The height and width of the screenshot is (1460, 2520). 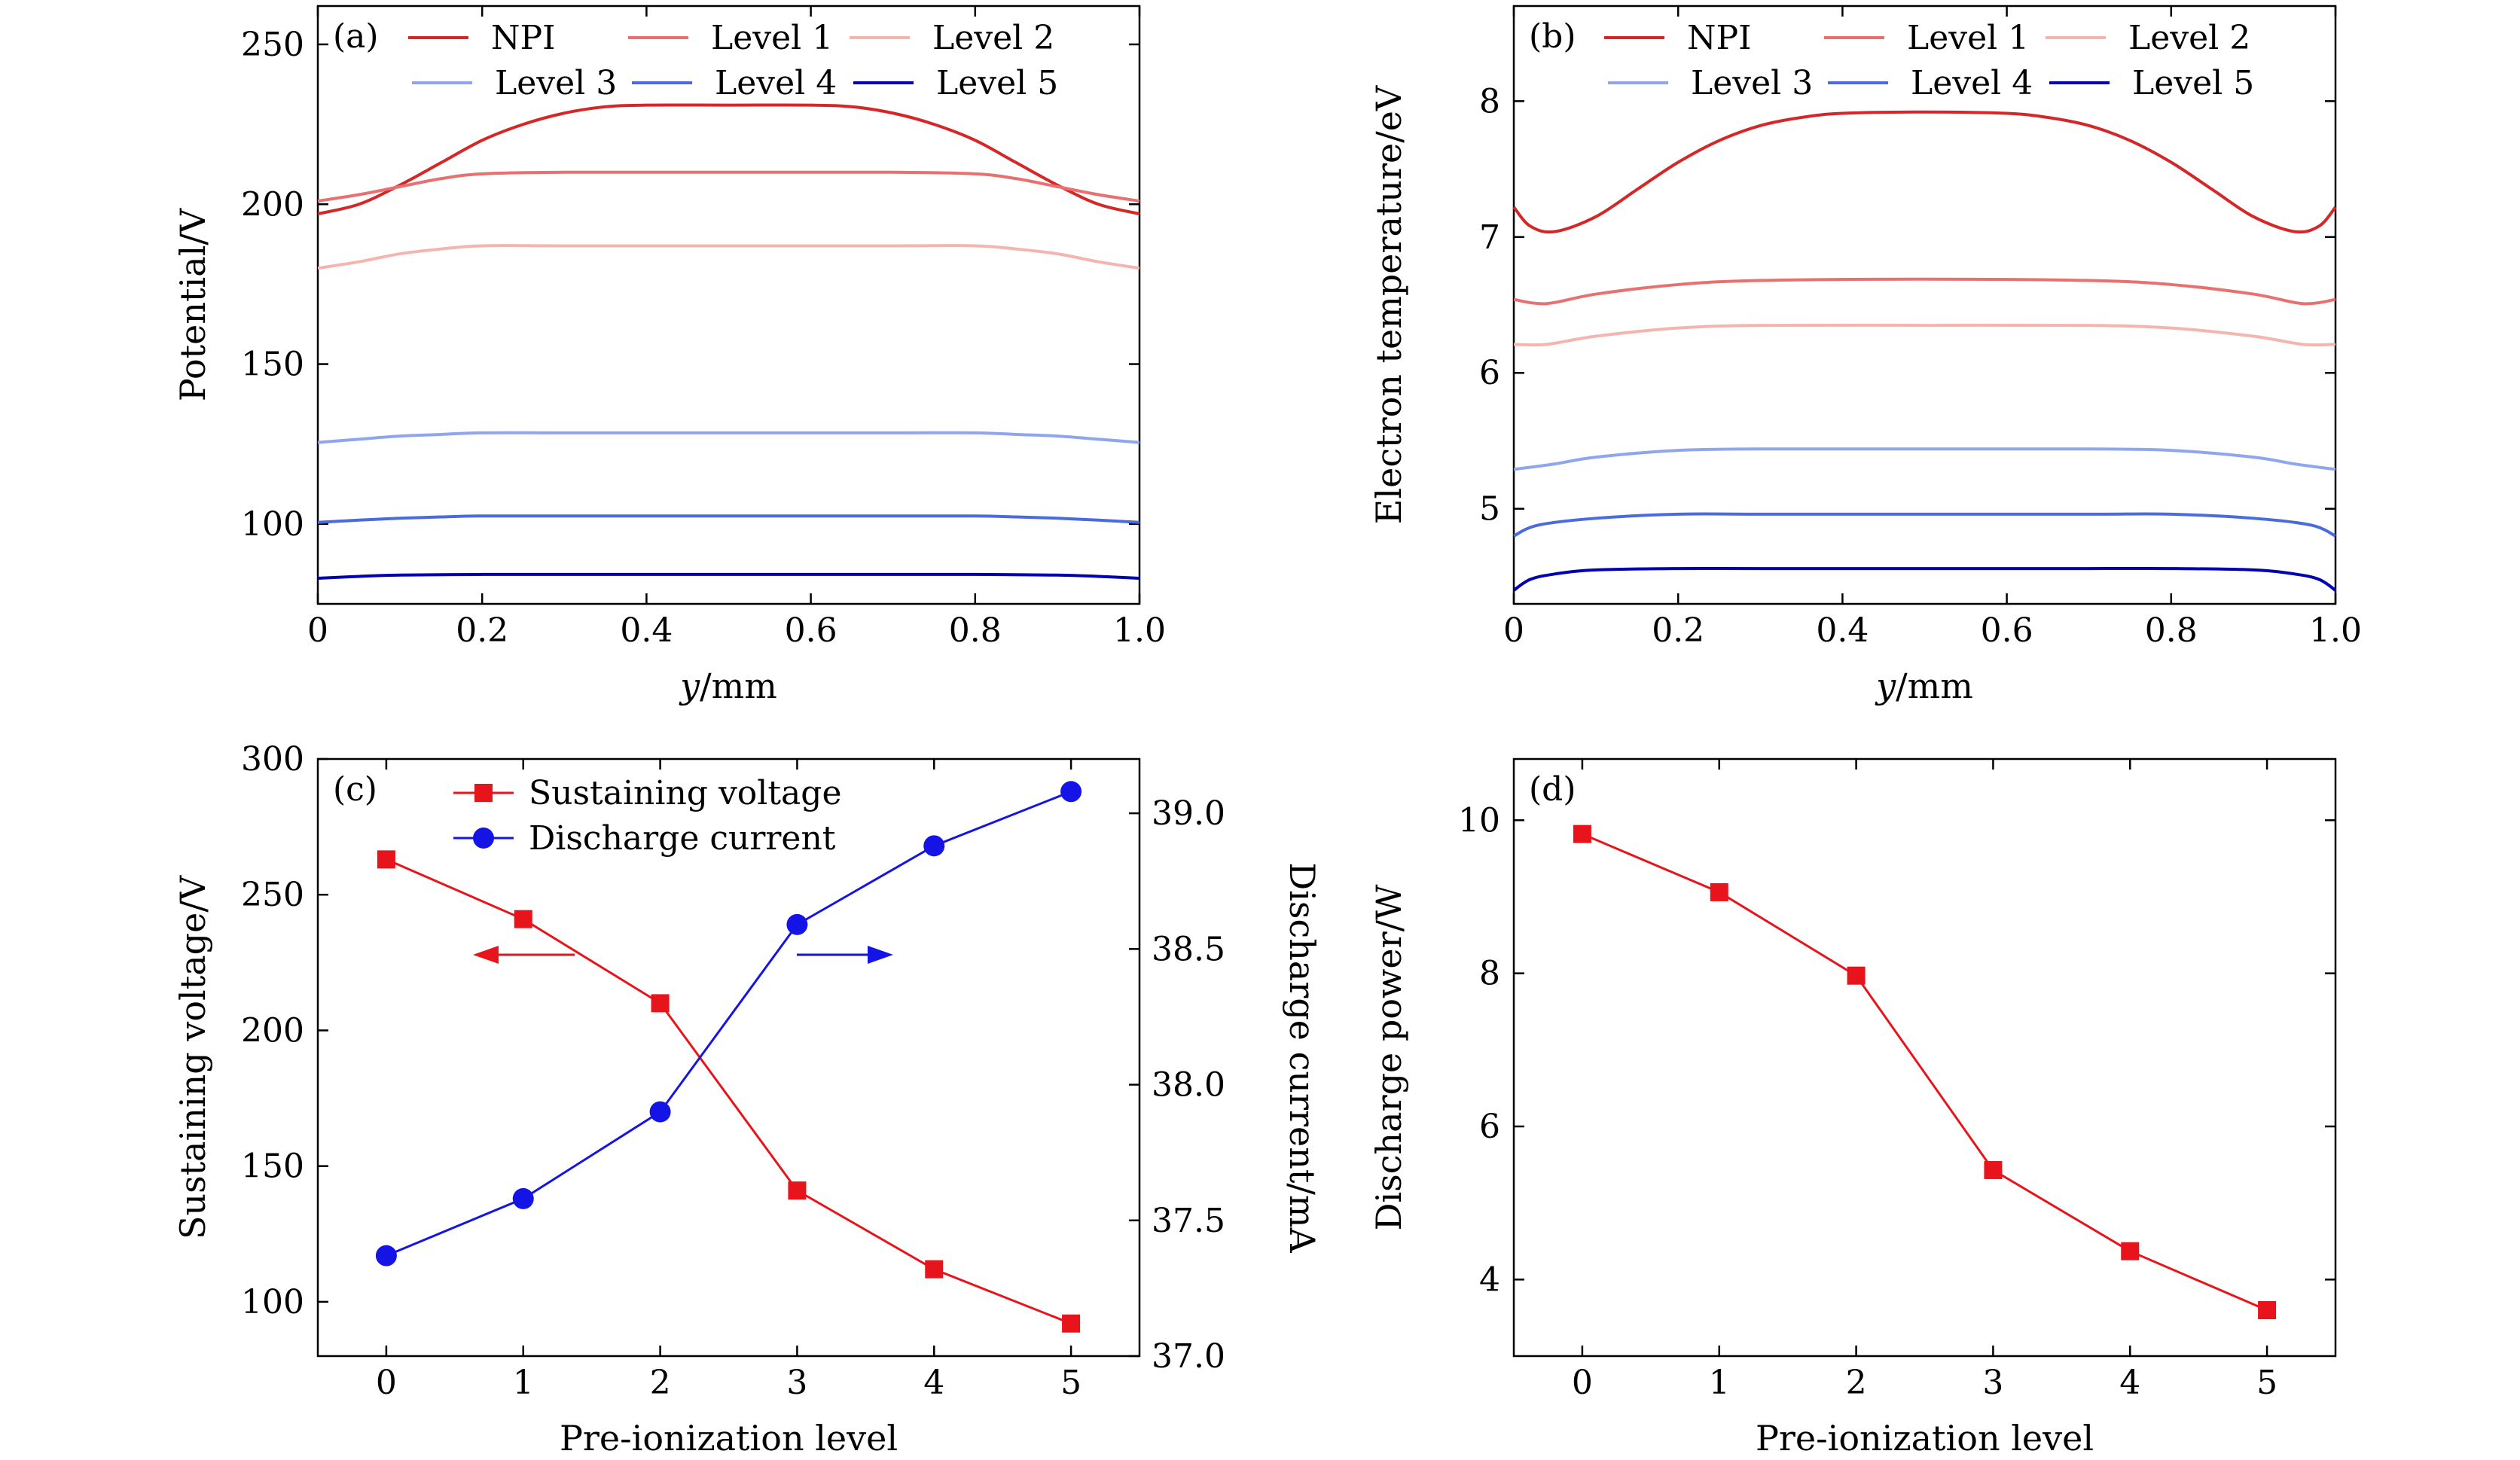 I want to click on left-arrow-icon, so click(x=486, y=955).